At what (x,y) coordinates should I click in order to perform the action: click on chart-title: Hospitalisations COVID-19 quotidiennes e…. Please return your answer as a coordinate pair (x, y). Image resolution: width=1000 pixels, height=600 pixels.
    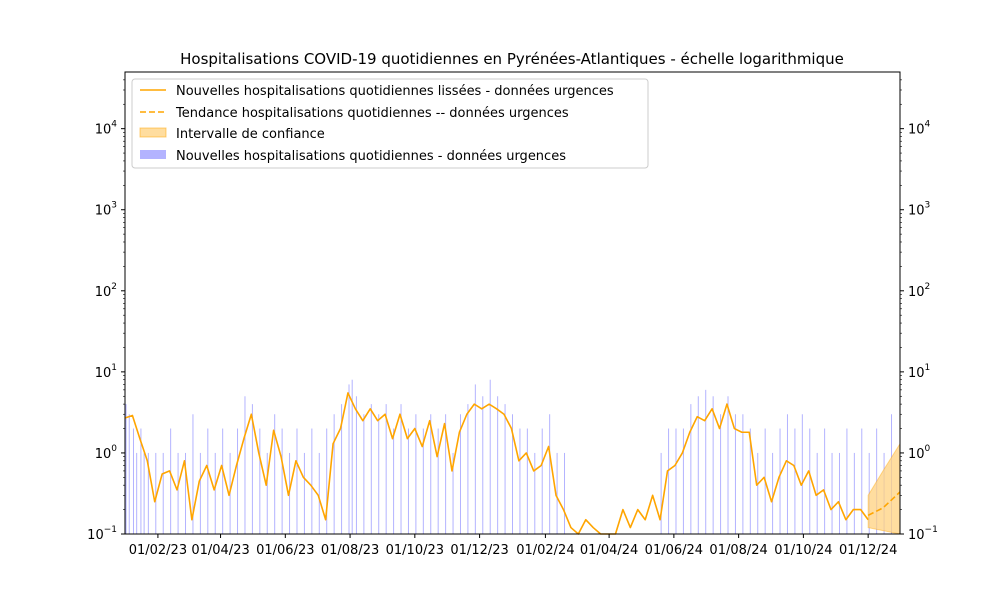
    Looking at the image, I should click on (512, 59).